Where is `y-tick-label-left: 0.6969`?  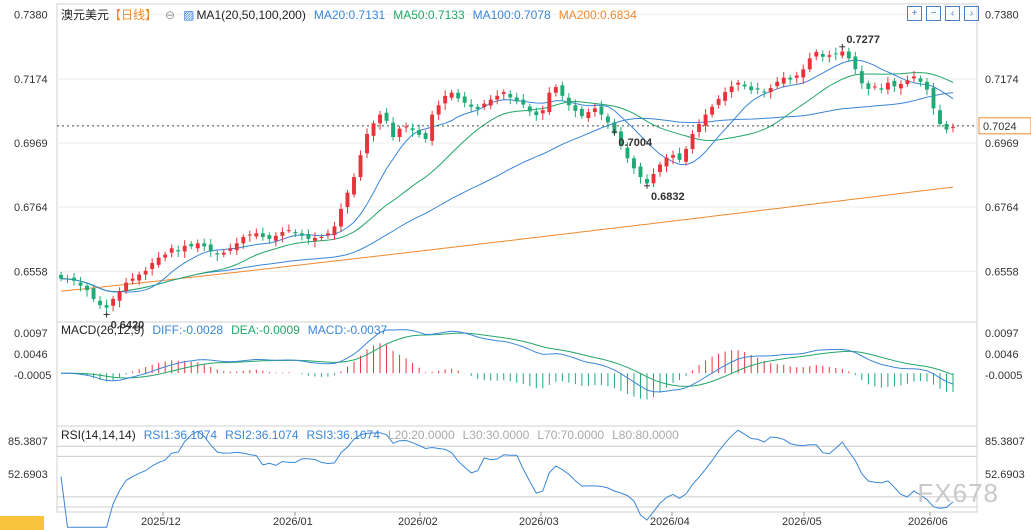 y-tick-label-left: 0.6969 is located at coordinates (31, 144).